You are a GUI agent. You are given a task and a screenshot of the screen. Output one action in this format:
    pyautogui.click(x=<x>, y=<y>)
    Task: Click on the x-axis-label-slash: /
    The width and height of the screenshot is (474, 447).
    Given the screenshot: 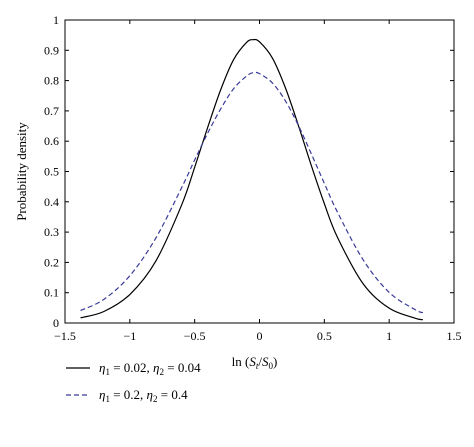 What is the action you would take?
    pyautogui.click(x=260, y=361)
    